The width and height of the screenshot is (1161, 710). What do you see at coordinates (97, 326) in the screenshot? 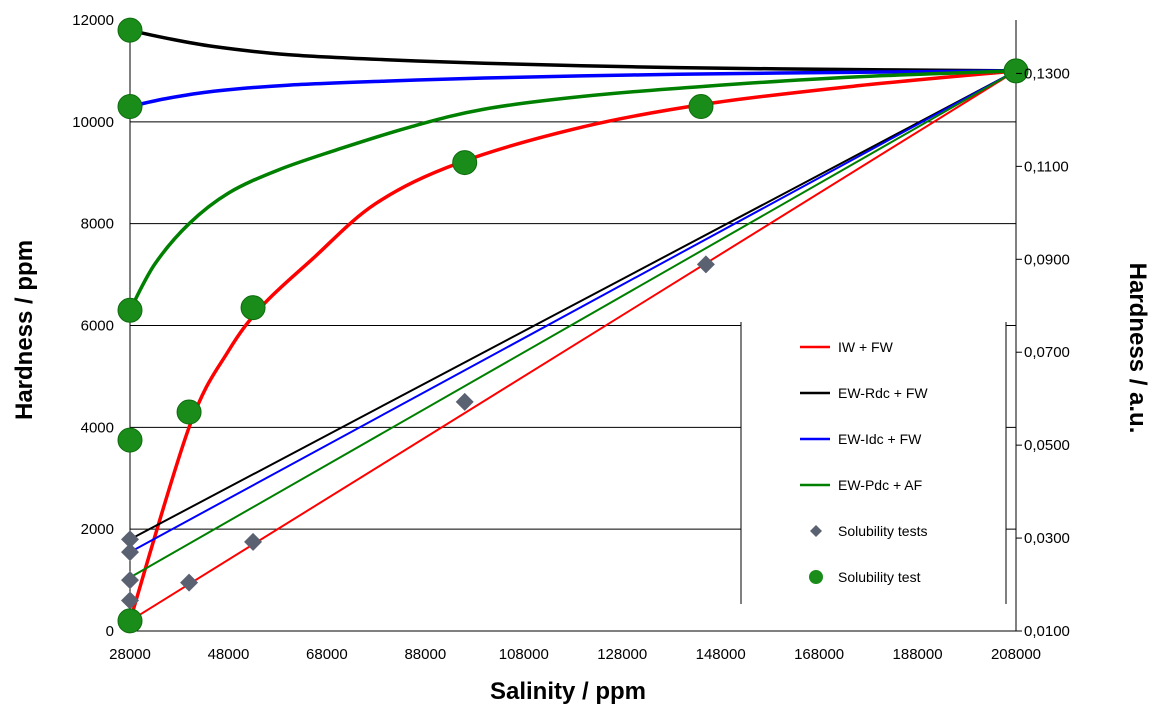
I see `y-tick-label-3: 6000` at bounding box center [97, 326].